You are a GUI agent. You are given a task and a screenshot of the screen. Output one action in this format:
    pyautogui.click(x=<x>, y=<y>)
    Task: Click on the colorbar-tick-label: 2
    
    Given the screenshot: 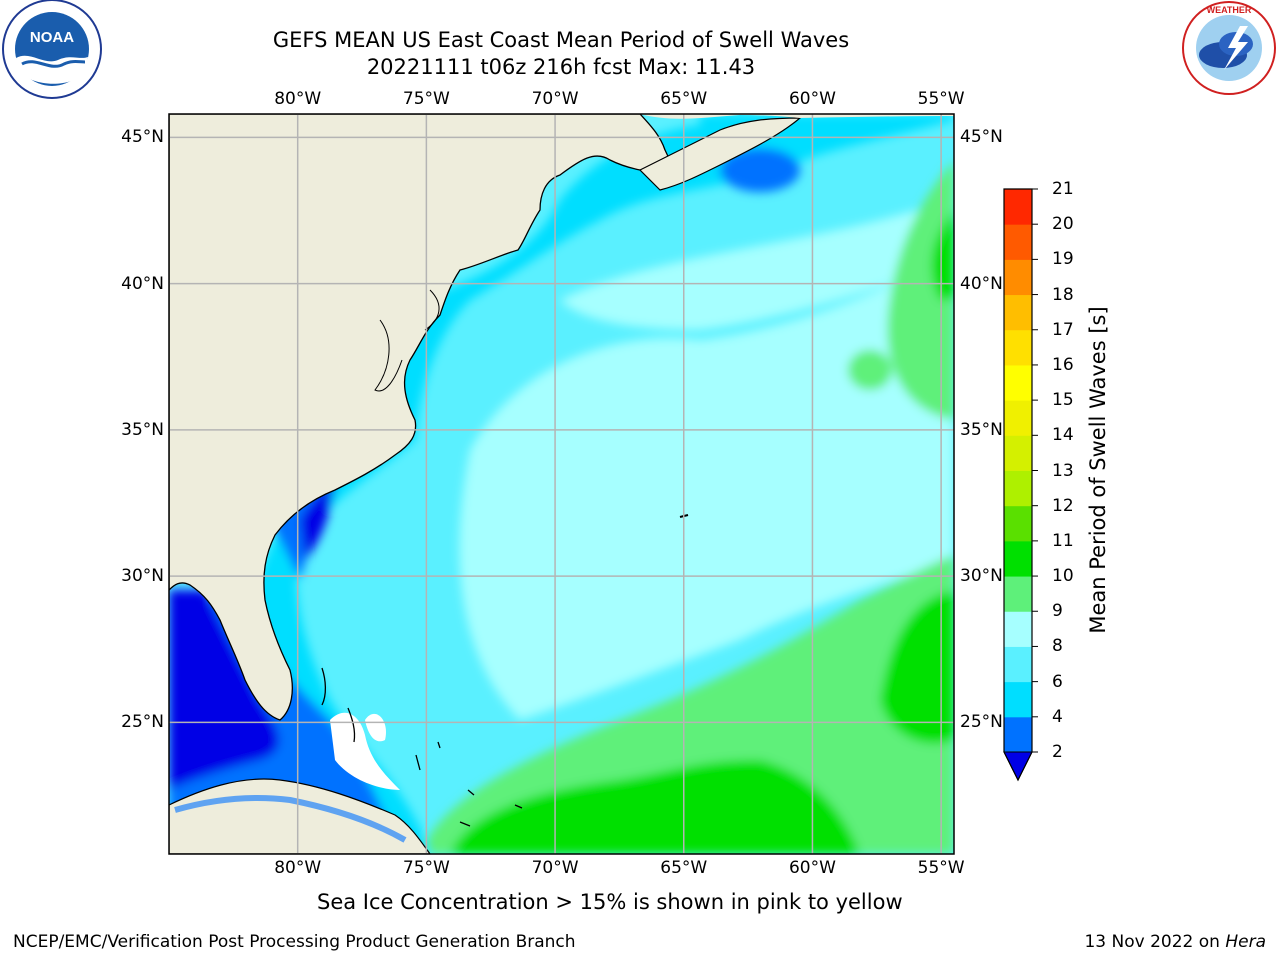 What is the action you would take?
    pyautogui.click(x=1057, y=752)
    